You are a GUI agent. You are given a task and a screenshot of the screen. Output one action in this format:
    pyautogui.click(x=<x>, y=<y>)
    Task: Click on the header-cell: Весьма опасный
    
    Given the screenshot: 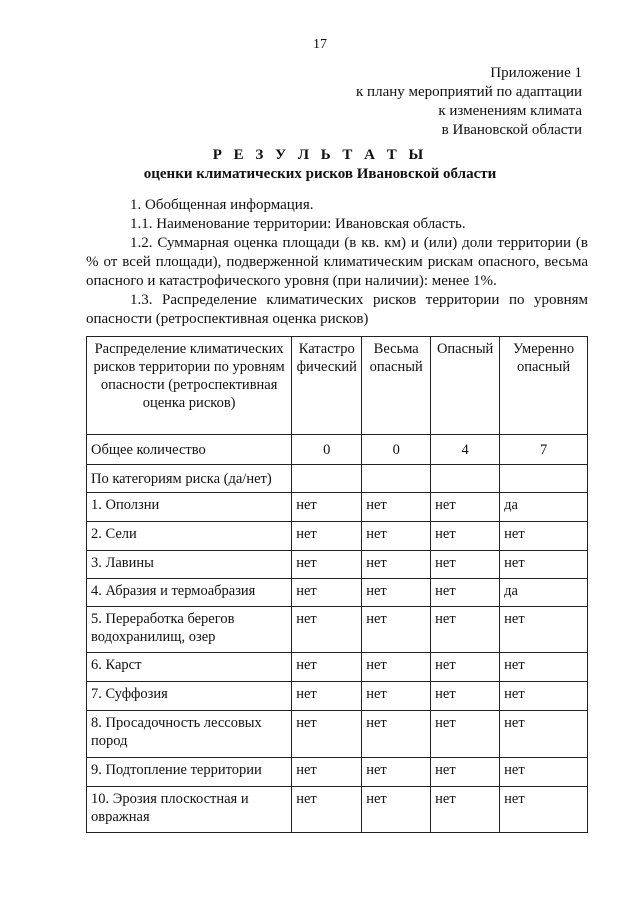 What is the action you would take?
    pyautogui.click(x=396, y=385)
    